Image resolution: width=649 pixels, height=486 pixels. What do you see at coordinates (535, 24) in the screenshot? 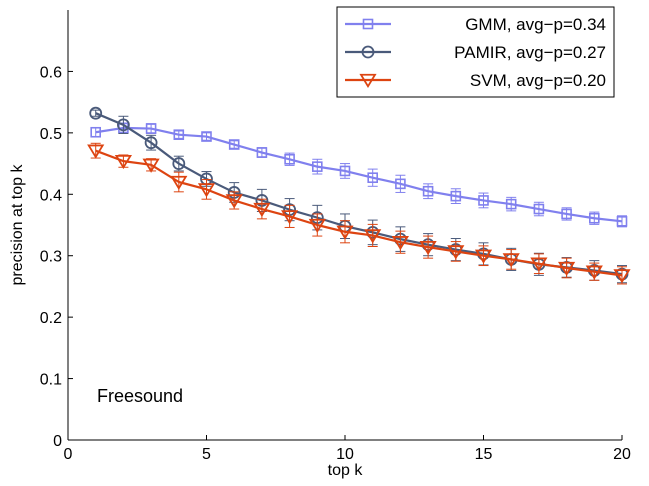
I see `legend-label: GMM, avg−p=0.34` at bounding box center [535, 24].